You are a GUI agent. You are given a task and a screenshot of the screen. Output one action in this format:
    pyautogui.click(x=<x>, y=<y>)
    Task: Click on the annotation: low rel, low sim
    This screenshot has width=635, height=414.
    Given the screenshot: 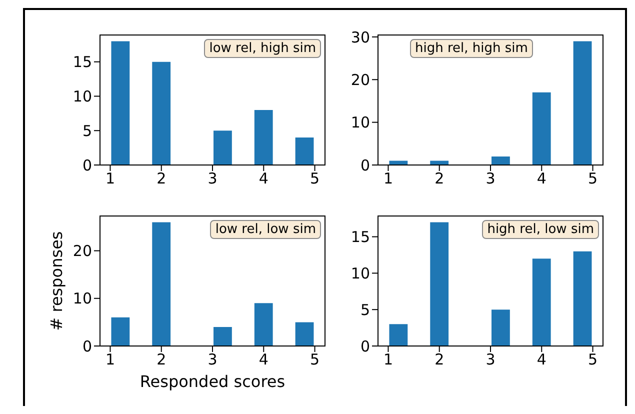 What is the action you would take?
    pyautogui.click(x=265, y=229)
    